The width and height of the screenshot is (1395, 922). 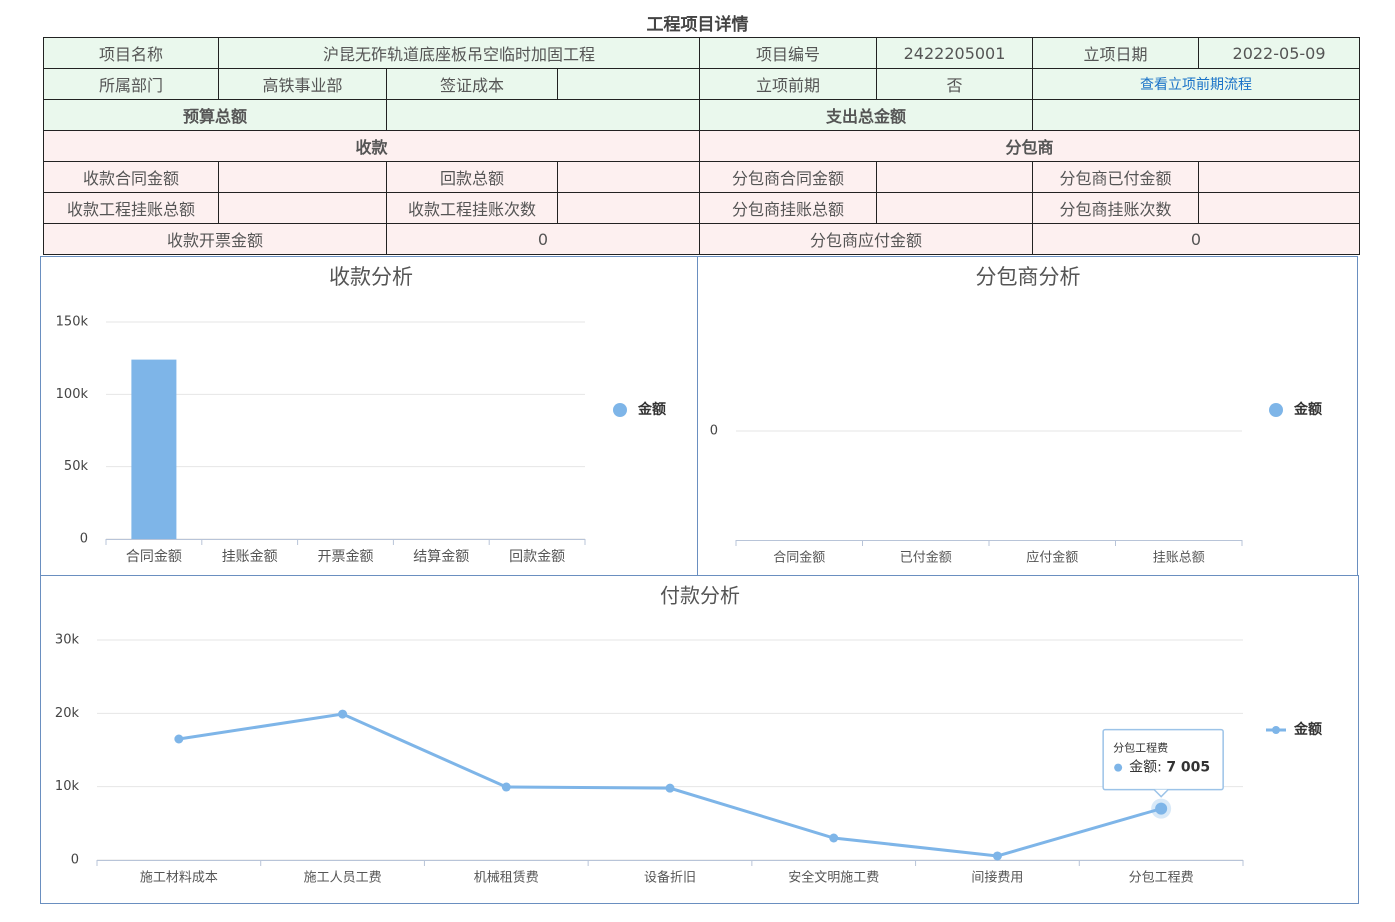 I want to click on cell: 分包商挂账总额, so click(x=788, y=208).